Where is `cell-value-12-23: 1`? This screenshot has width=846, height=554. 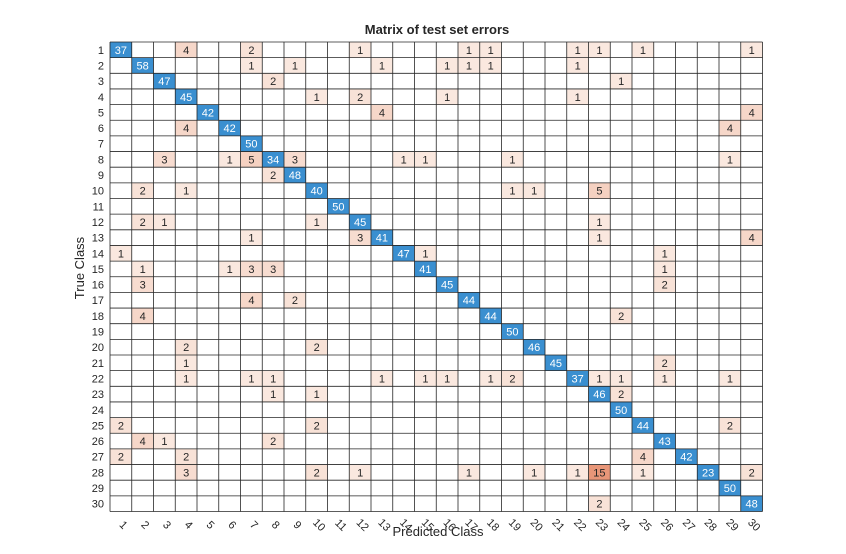 cell-value-12-23: 1 is located at coordinates (599, 223).